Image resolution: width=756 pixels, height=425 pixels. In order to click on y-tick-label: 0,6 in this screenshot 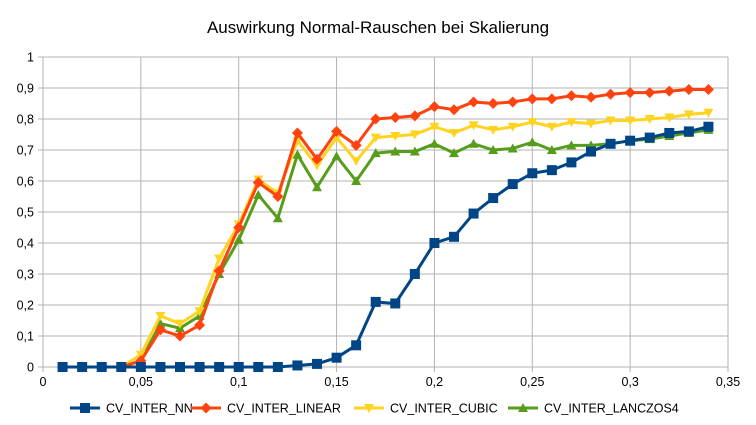, I will do `click(25, 182)`.